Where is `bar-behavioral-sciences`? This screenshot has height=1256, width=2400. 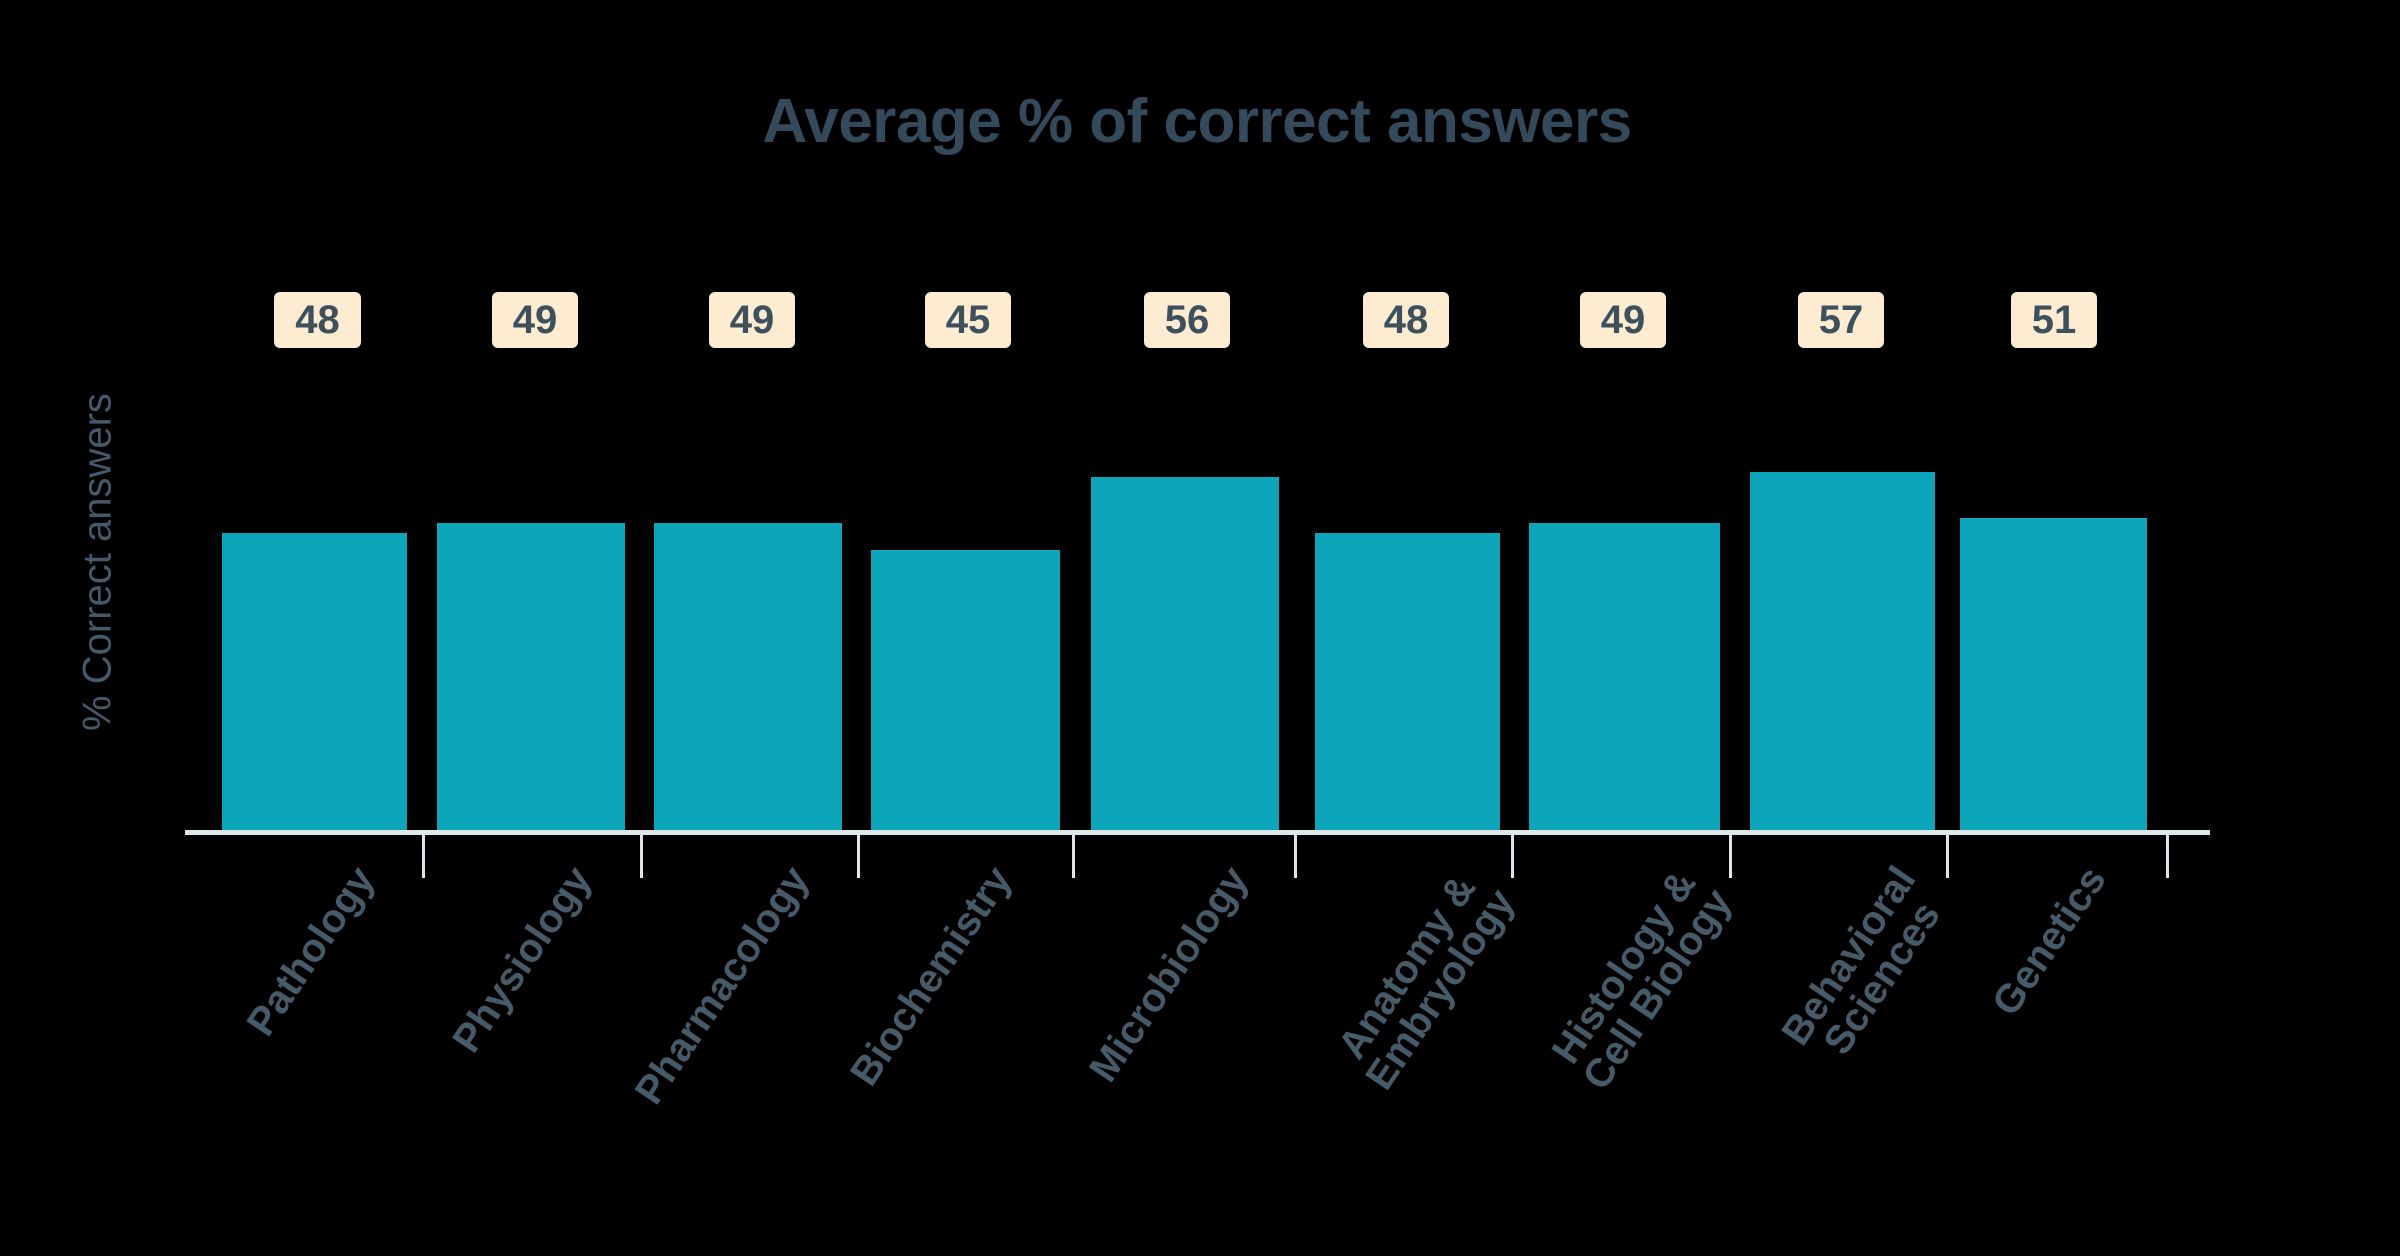
bar-behavioral-sciences is located at coordinates (1842, 651).